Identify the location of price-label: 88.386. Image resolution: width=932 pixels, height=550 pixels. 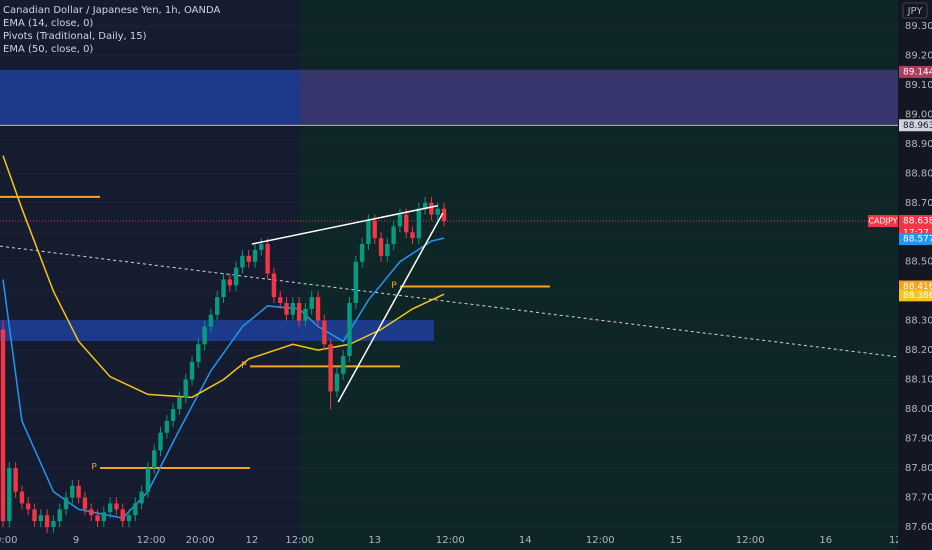
(917, 296).